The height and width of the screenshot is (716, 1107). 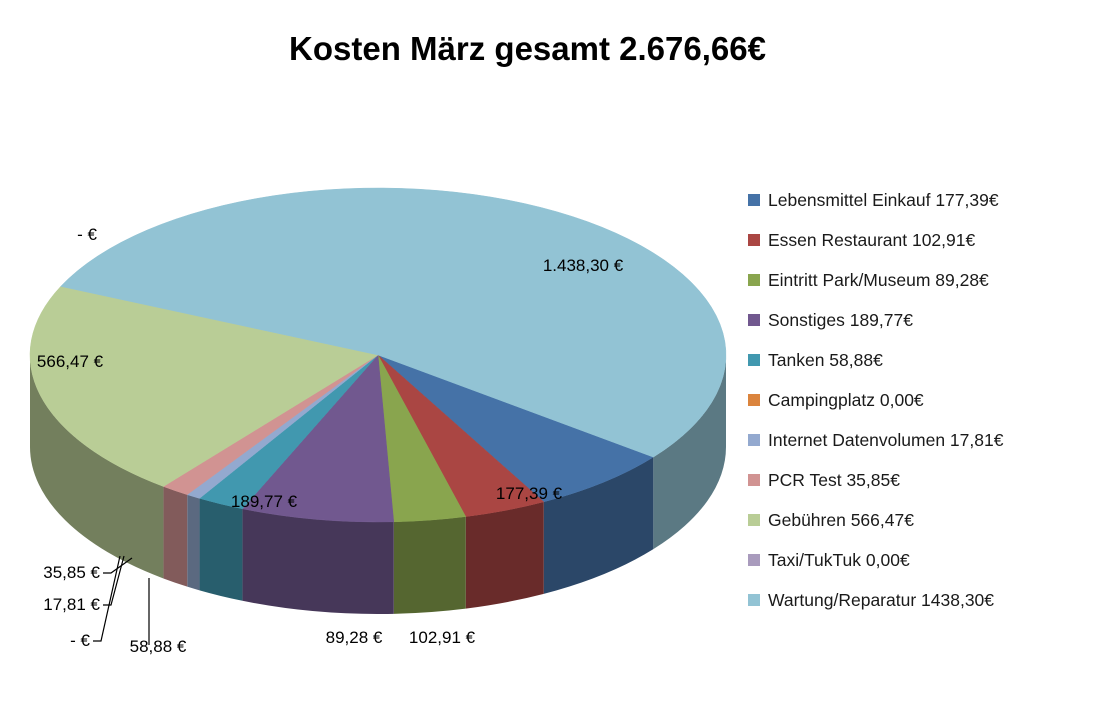 What do you see at coordinates (80, 640) in the screenshot?
I see `data-label-5: - €` at bounding box center [80, 640].